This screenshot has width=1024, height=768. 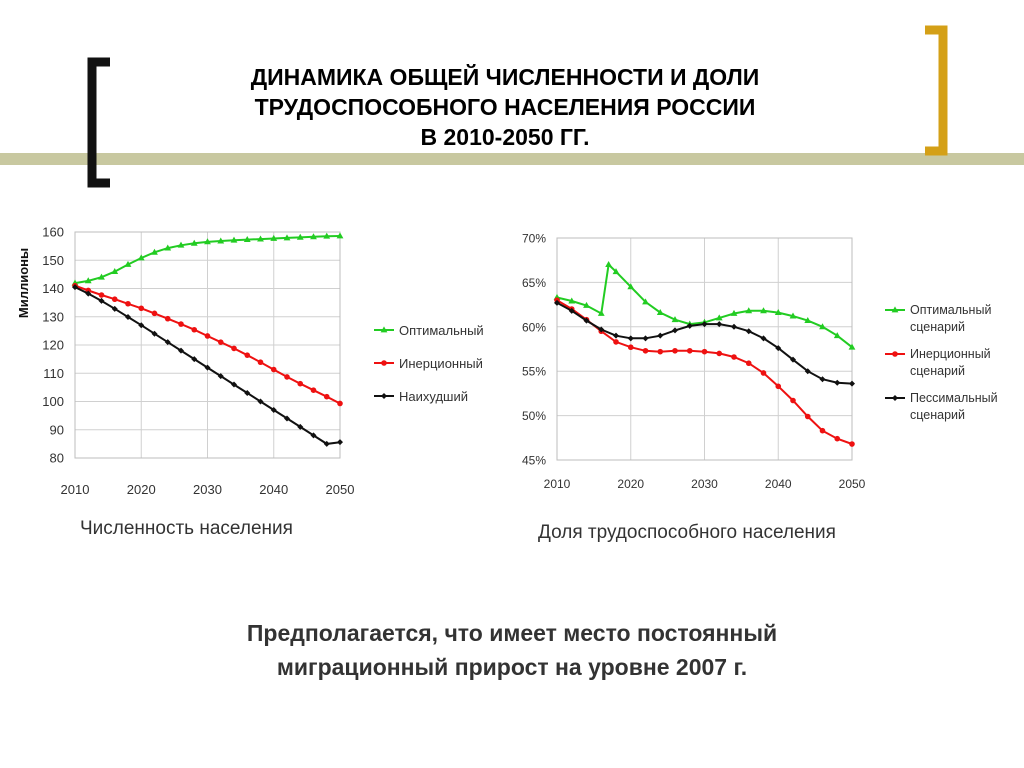 I want to click on pop-y-tick-label: 120, so click(x=53, y=345).